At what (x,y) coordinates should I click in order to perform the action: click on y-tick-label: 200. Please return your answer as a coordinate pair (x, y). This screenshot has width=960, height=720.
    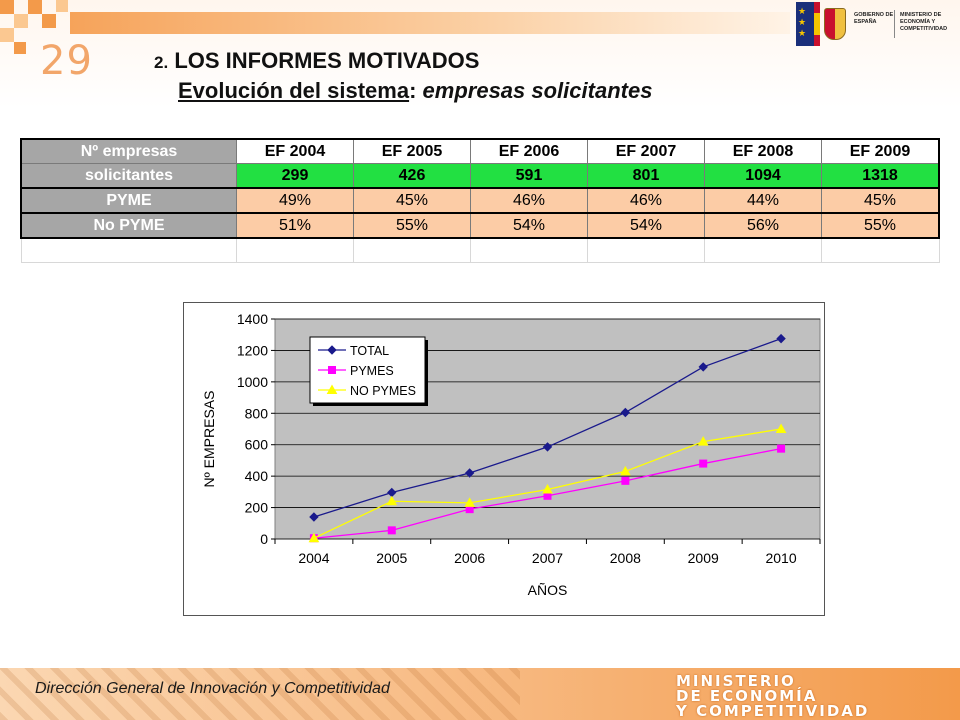
    Looking at the image, I should click on (257, 508).